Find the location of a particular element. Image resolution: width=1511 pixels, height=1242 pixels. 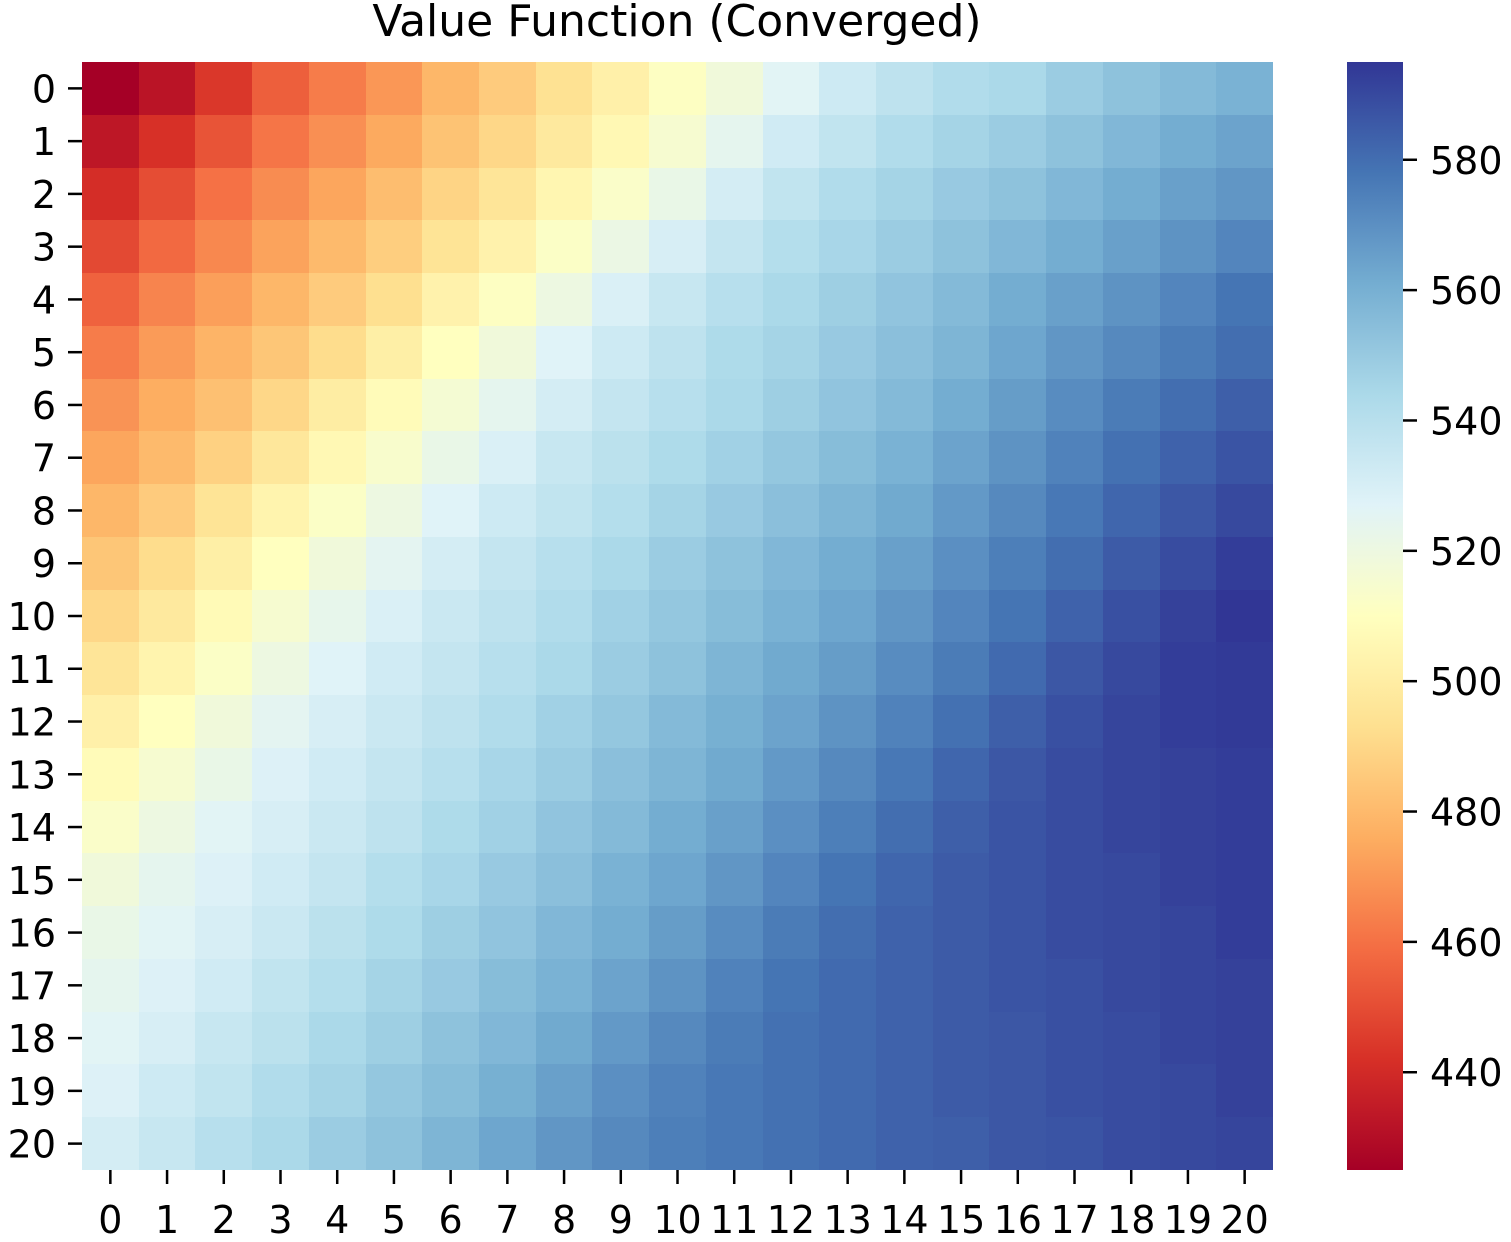

x-tick-label: 17 is located at coordinates (1074, 1220).